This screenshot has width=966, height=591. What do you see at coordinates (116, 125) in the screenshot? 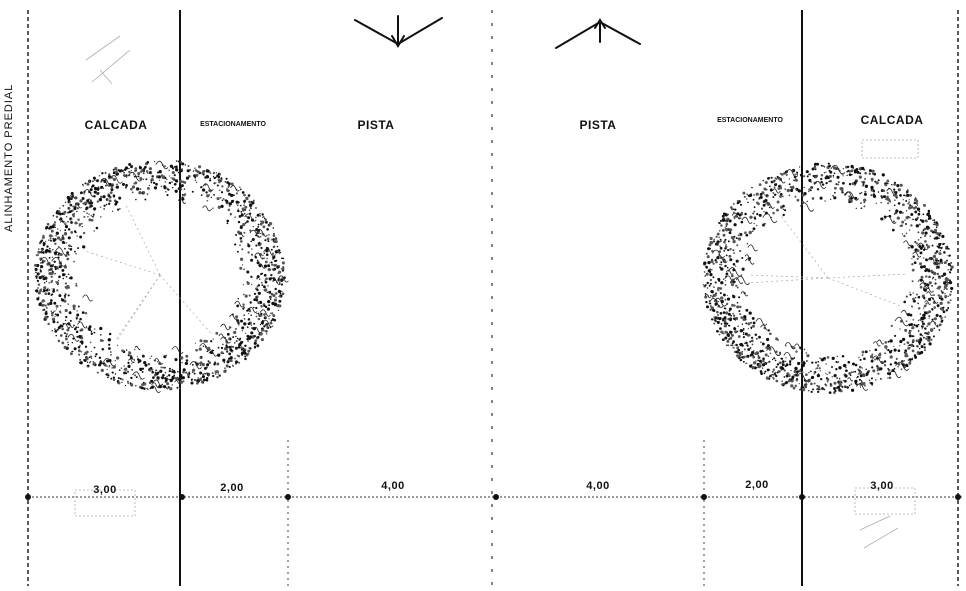
I see `zone-label-sidewalk-left: CALCADA` at bounding box center [116, 125].